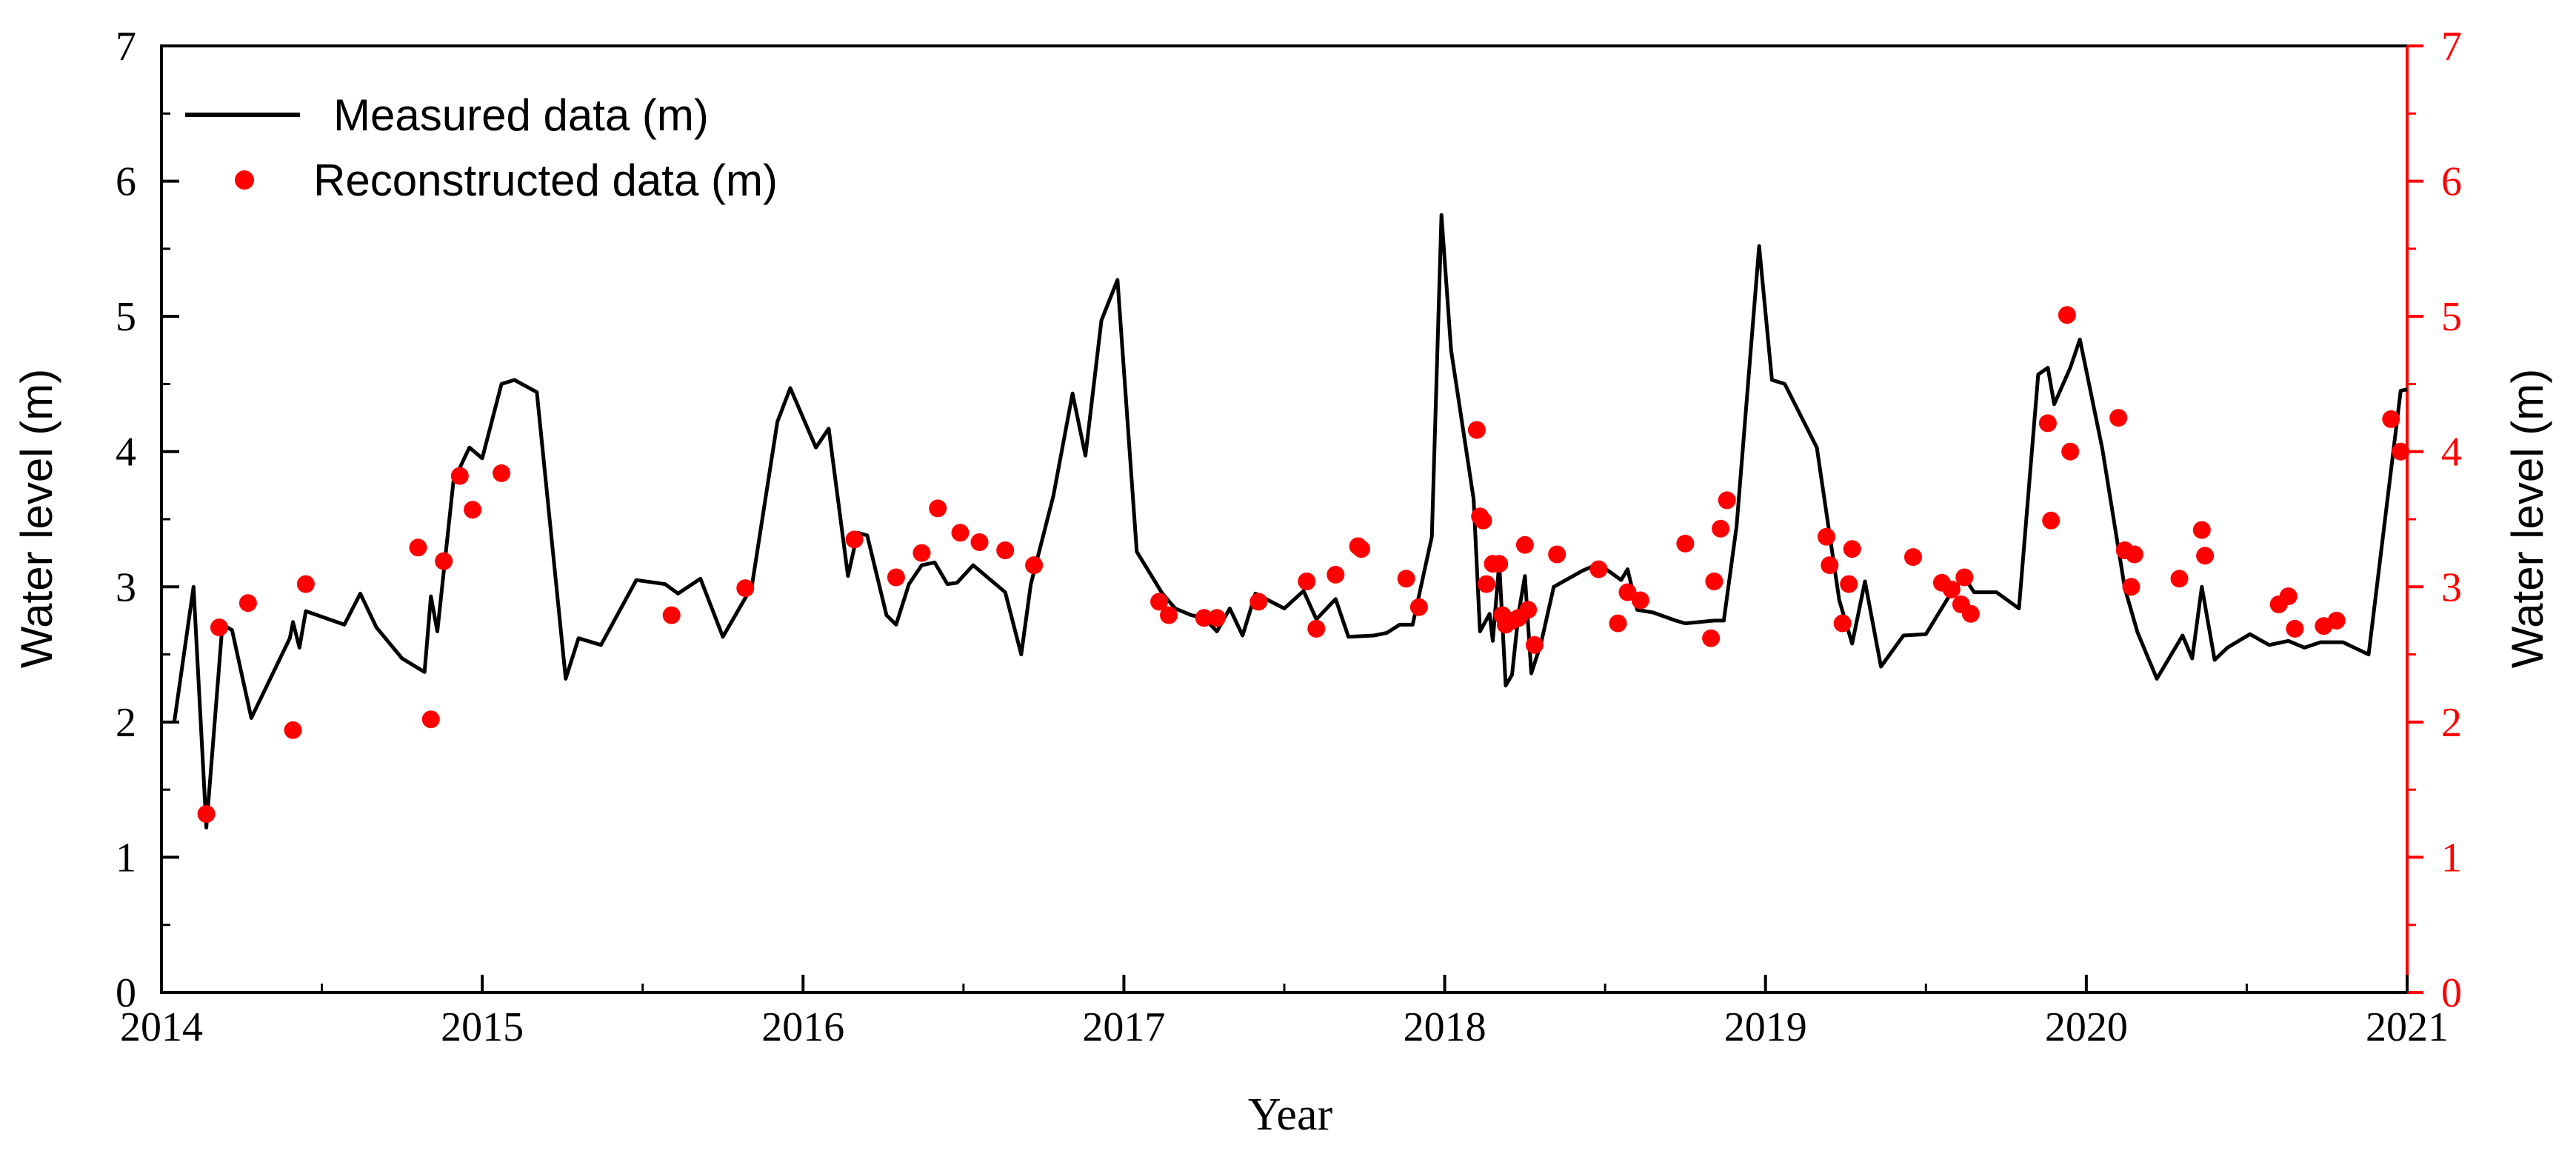  Describe the element at coordinates (521, 115) in the screenshot. I see `legend-label-measured: Measured data (m)` at that location.